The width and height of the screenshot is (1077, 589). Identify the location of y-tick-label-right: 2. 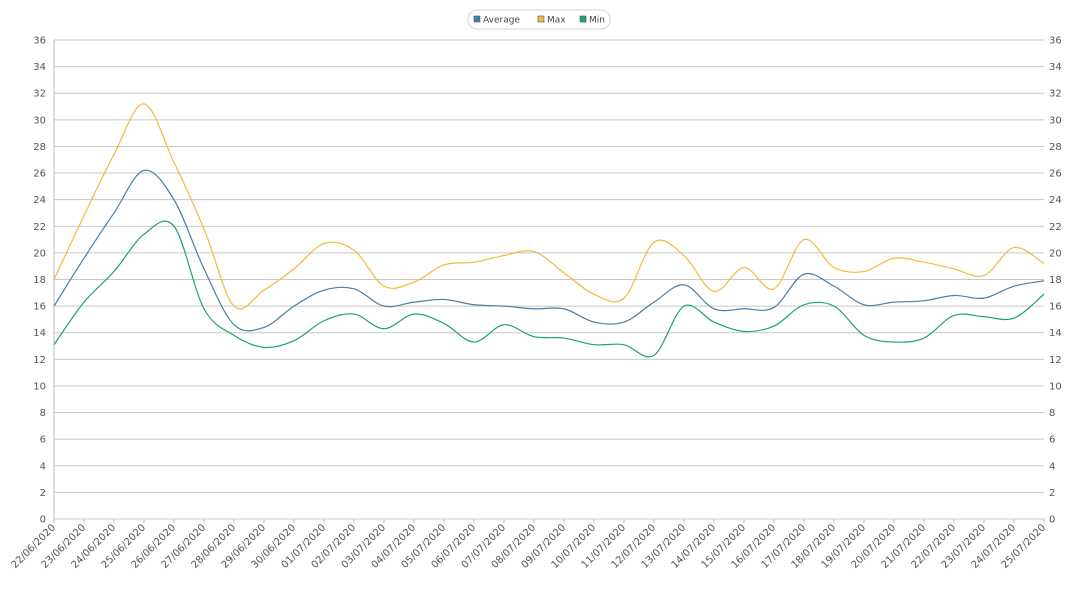
(1052, 493).